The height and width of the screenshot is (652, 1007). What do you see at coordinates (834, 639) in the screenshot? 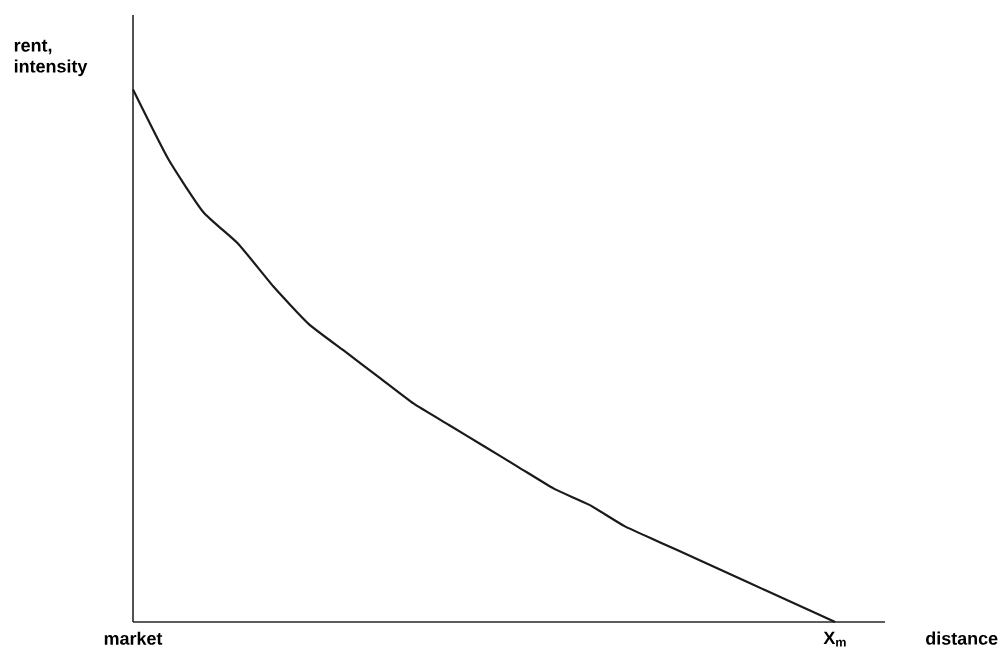
I see `x-tick-label: X$_{m}$` at bounding box center [834, 639].